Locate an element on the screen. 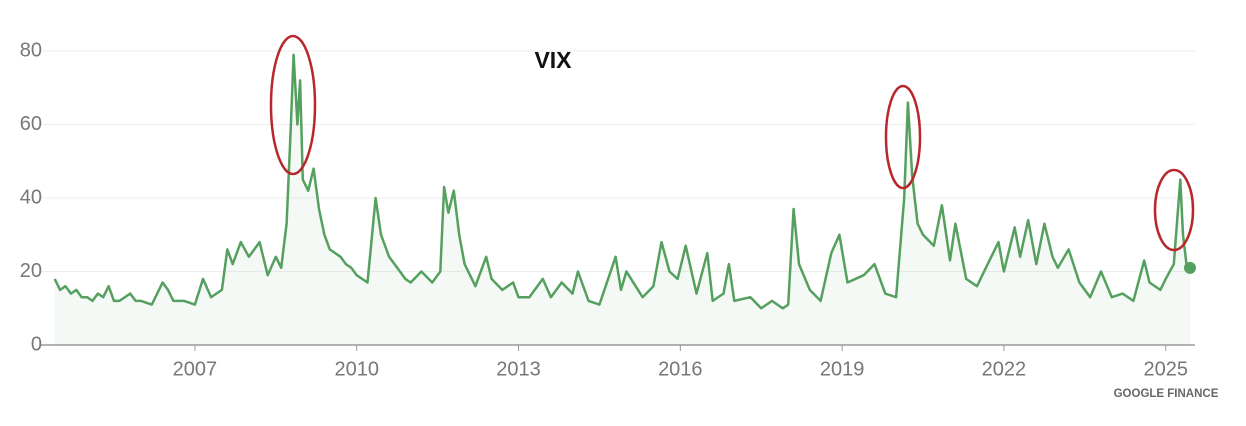  y-tick-label: 60 is located at coordinates (31, 124).